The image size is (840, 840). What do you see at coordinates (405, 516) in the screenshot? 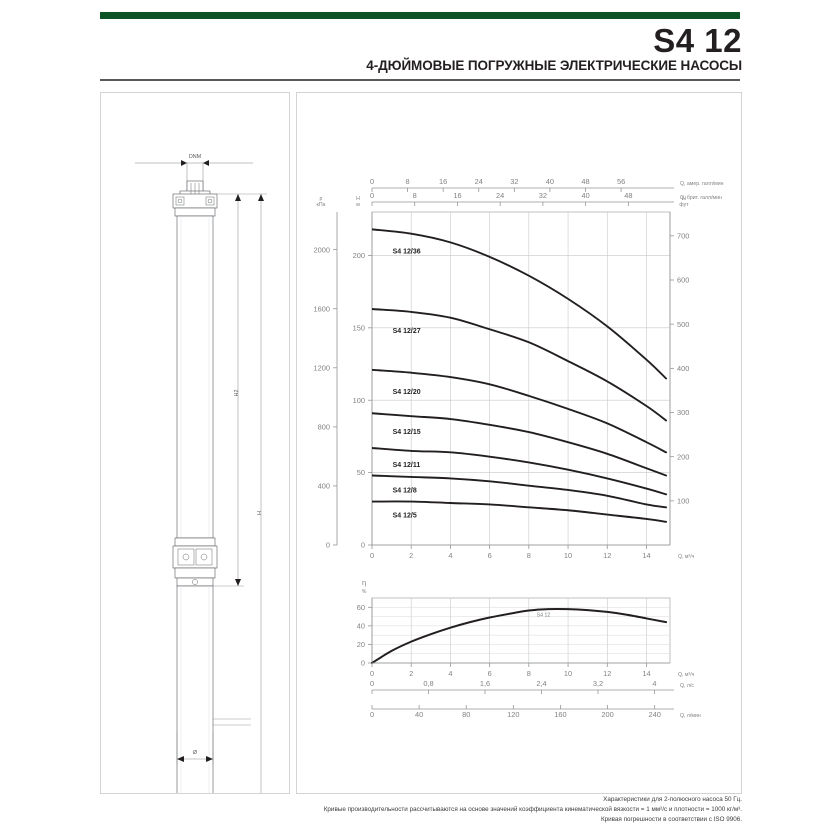
I see `curve-label-s4-12-5: S4 12/5` at bounding box center [405, 516].